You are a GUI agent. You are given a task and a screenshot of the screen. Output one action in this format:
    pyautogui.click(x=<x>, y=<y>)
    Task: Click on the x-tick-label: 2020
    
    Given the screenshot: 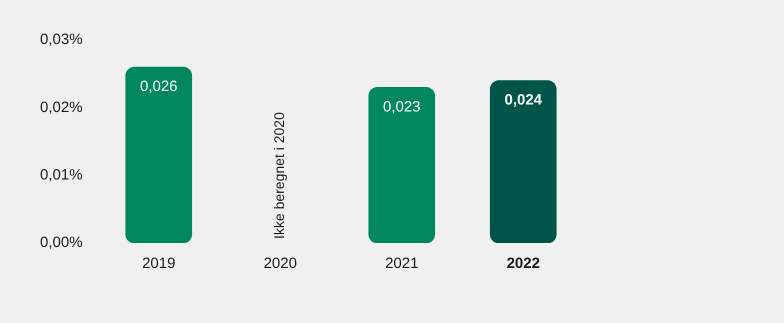 What is the action you would take?
    pyautogui.click(x=280, y=263)
    